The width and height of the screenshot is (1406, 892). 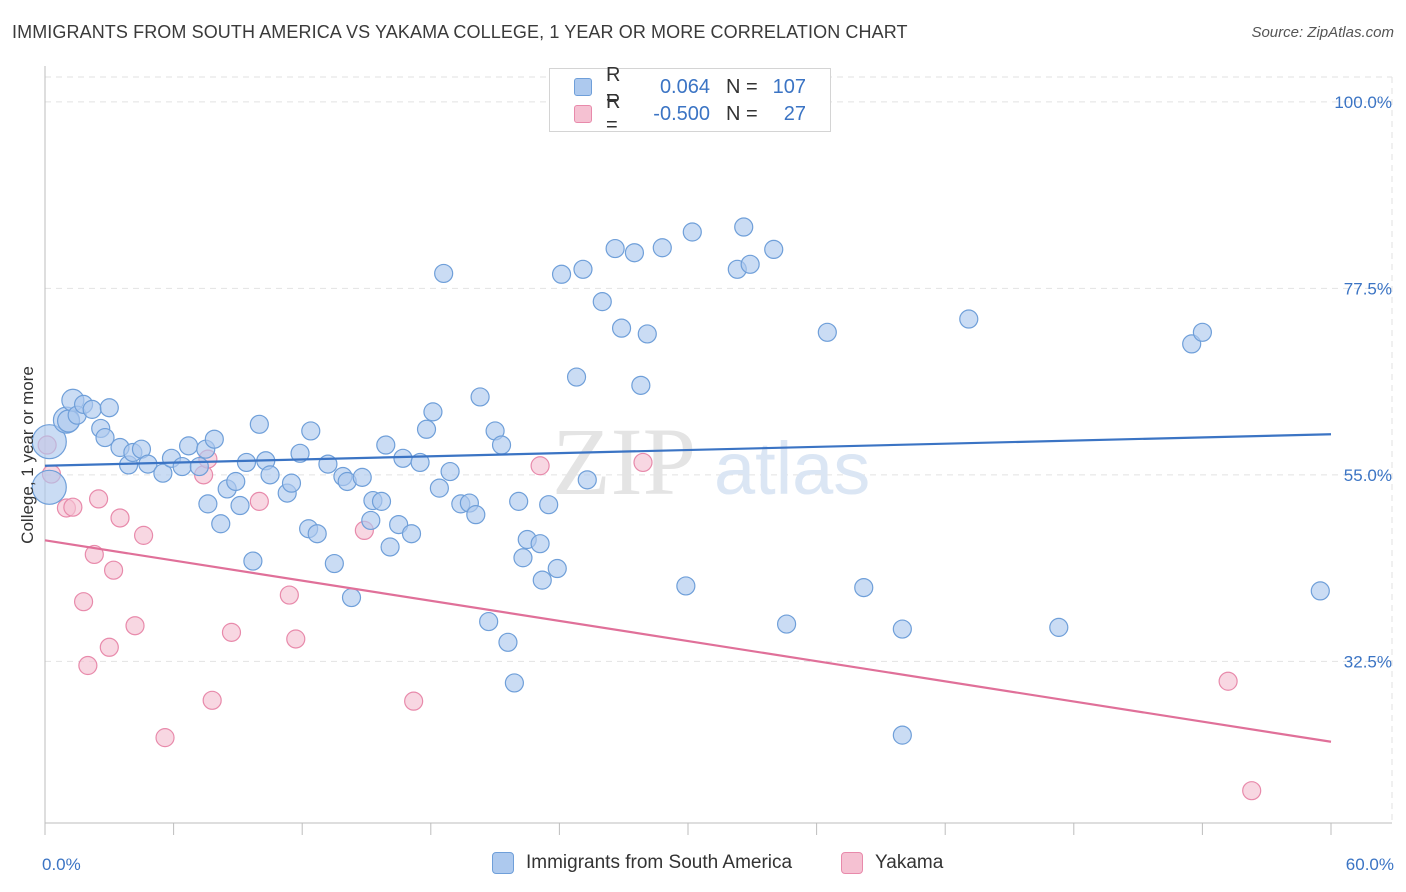 I want to click on y-axis-title: College, 1 year or more, so click(x=27, y=455).